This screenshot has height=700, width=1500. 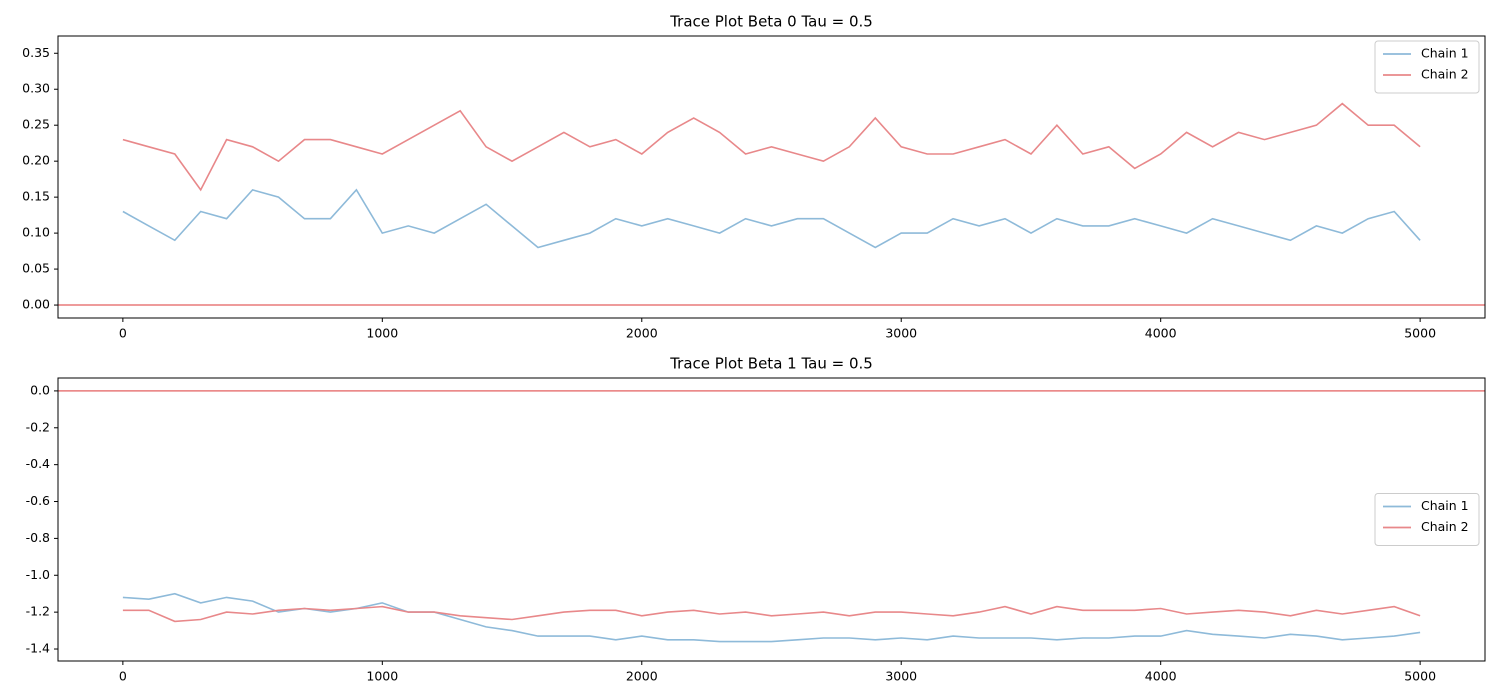 I want to click on y-tick-label: -1.4, so click(x=38, y=648).